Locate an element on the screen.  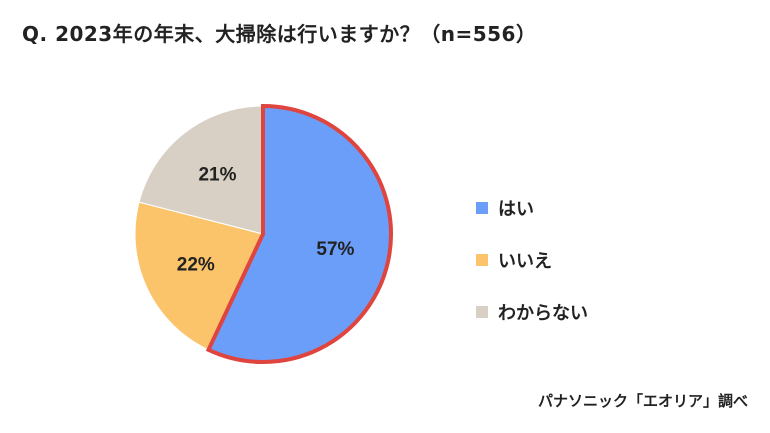
legend-item-unknown: わからない is located at coordinates (532, 312).